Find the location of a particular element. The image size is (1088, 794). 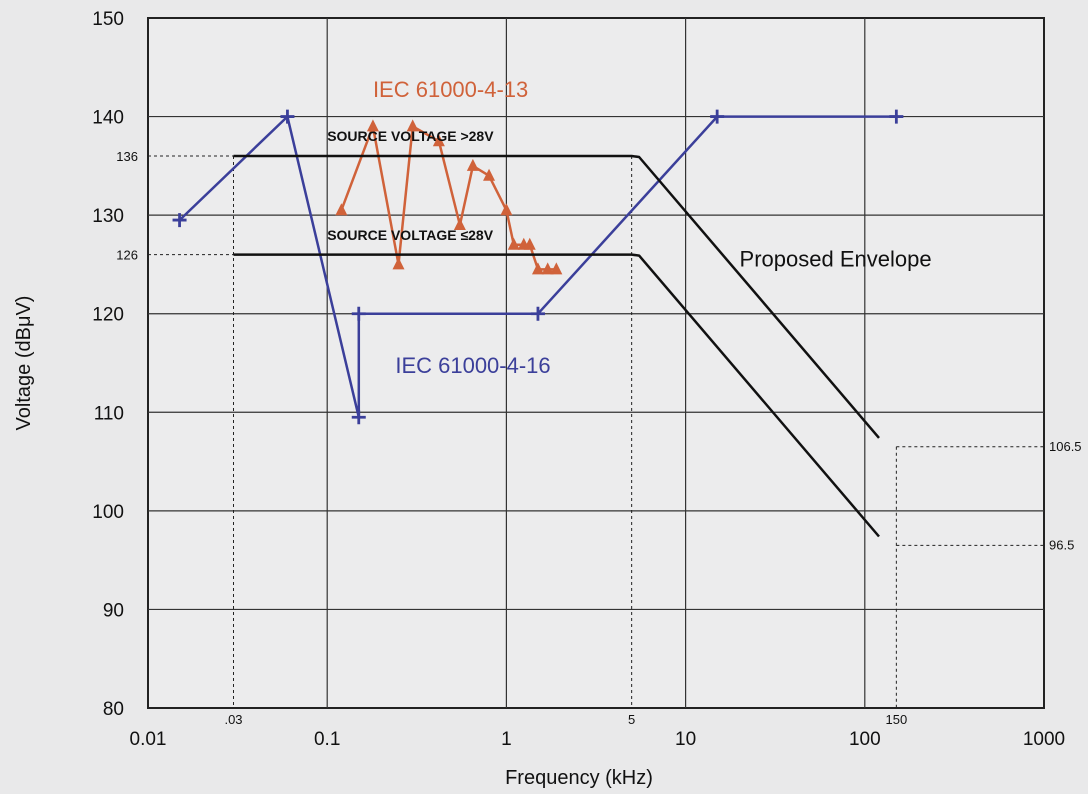

y-ref-tick-label: 126 is located at coordinates (127, 255).